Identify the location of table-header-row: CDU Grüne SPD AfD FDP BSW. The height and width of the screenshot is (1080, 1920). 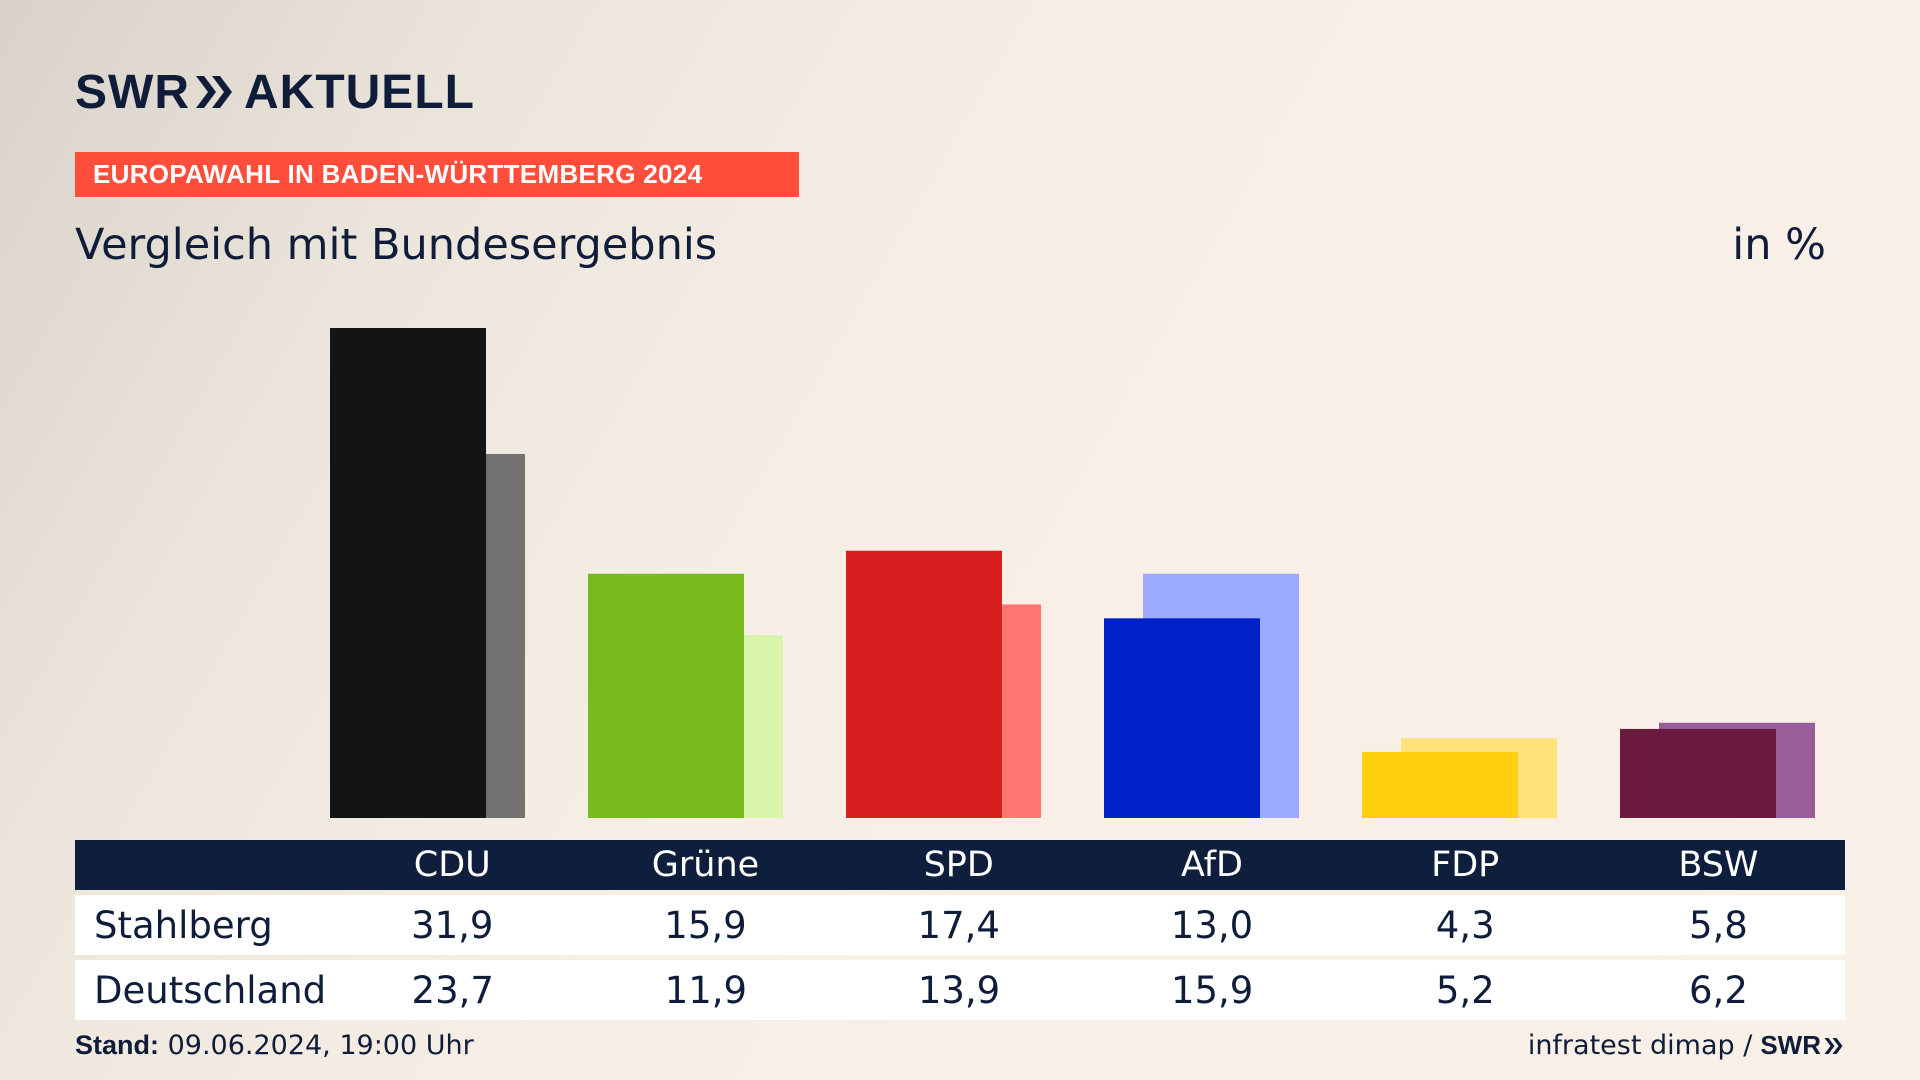
(960, 865).